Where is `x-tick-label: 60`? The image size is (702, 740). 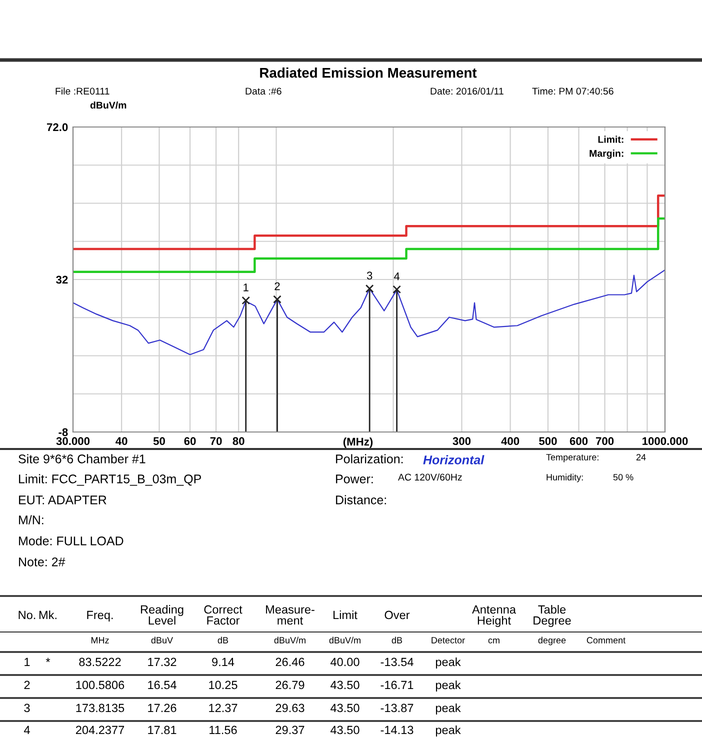
x-tick-label: 60 is located at coordinates (190, 441).